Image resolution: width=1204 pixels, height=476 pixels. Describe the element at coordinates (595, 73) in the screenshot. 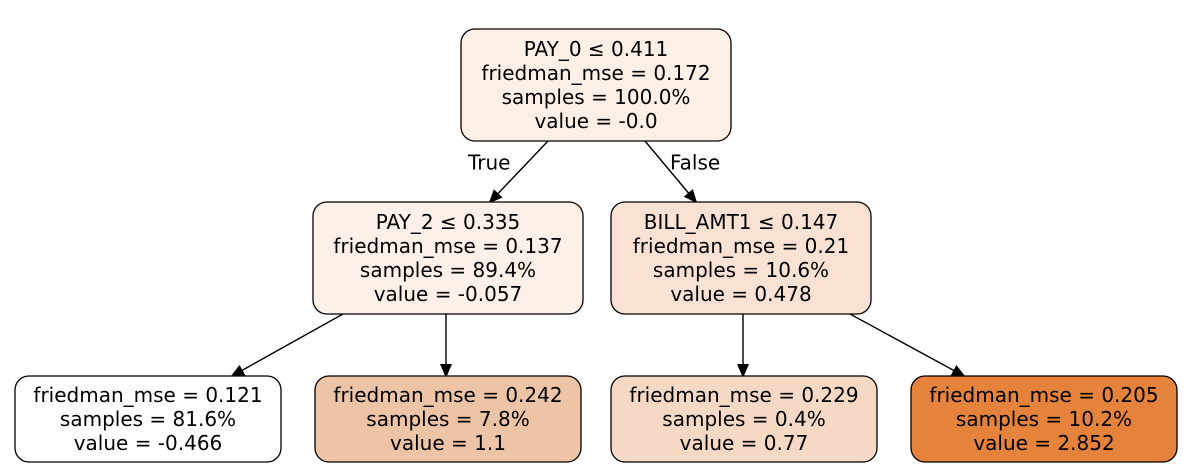

I see `node-line: friedman_mse = 0.172` at that location.